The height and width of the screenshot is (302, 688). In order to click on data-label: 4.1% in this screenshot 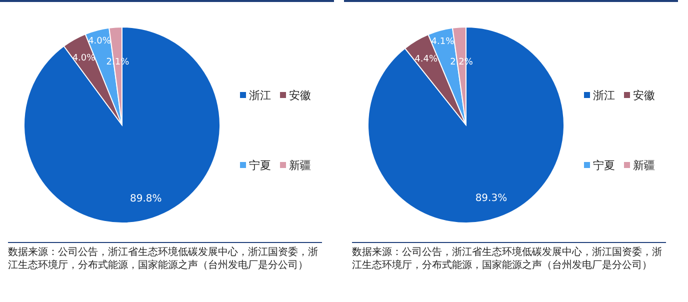, I will do `click(443, 41)`.